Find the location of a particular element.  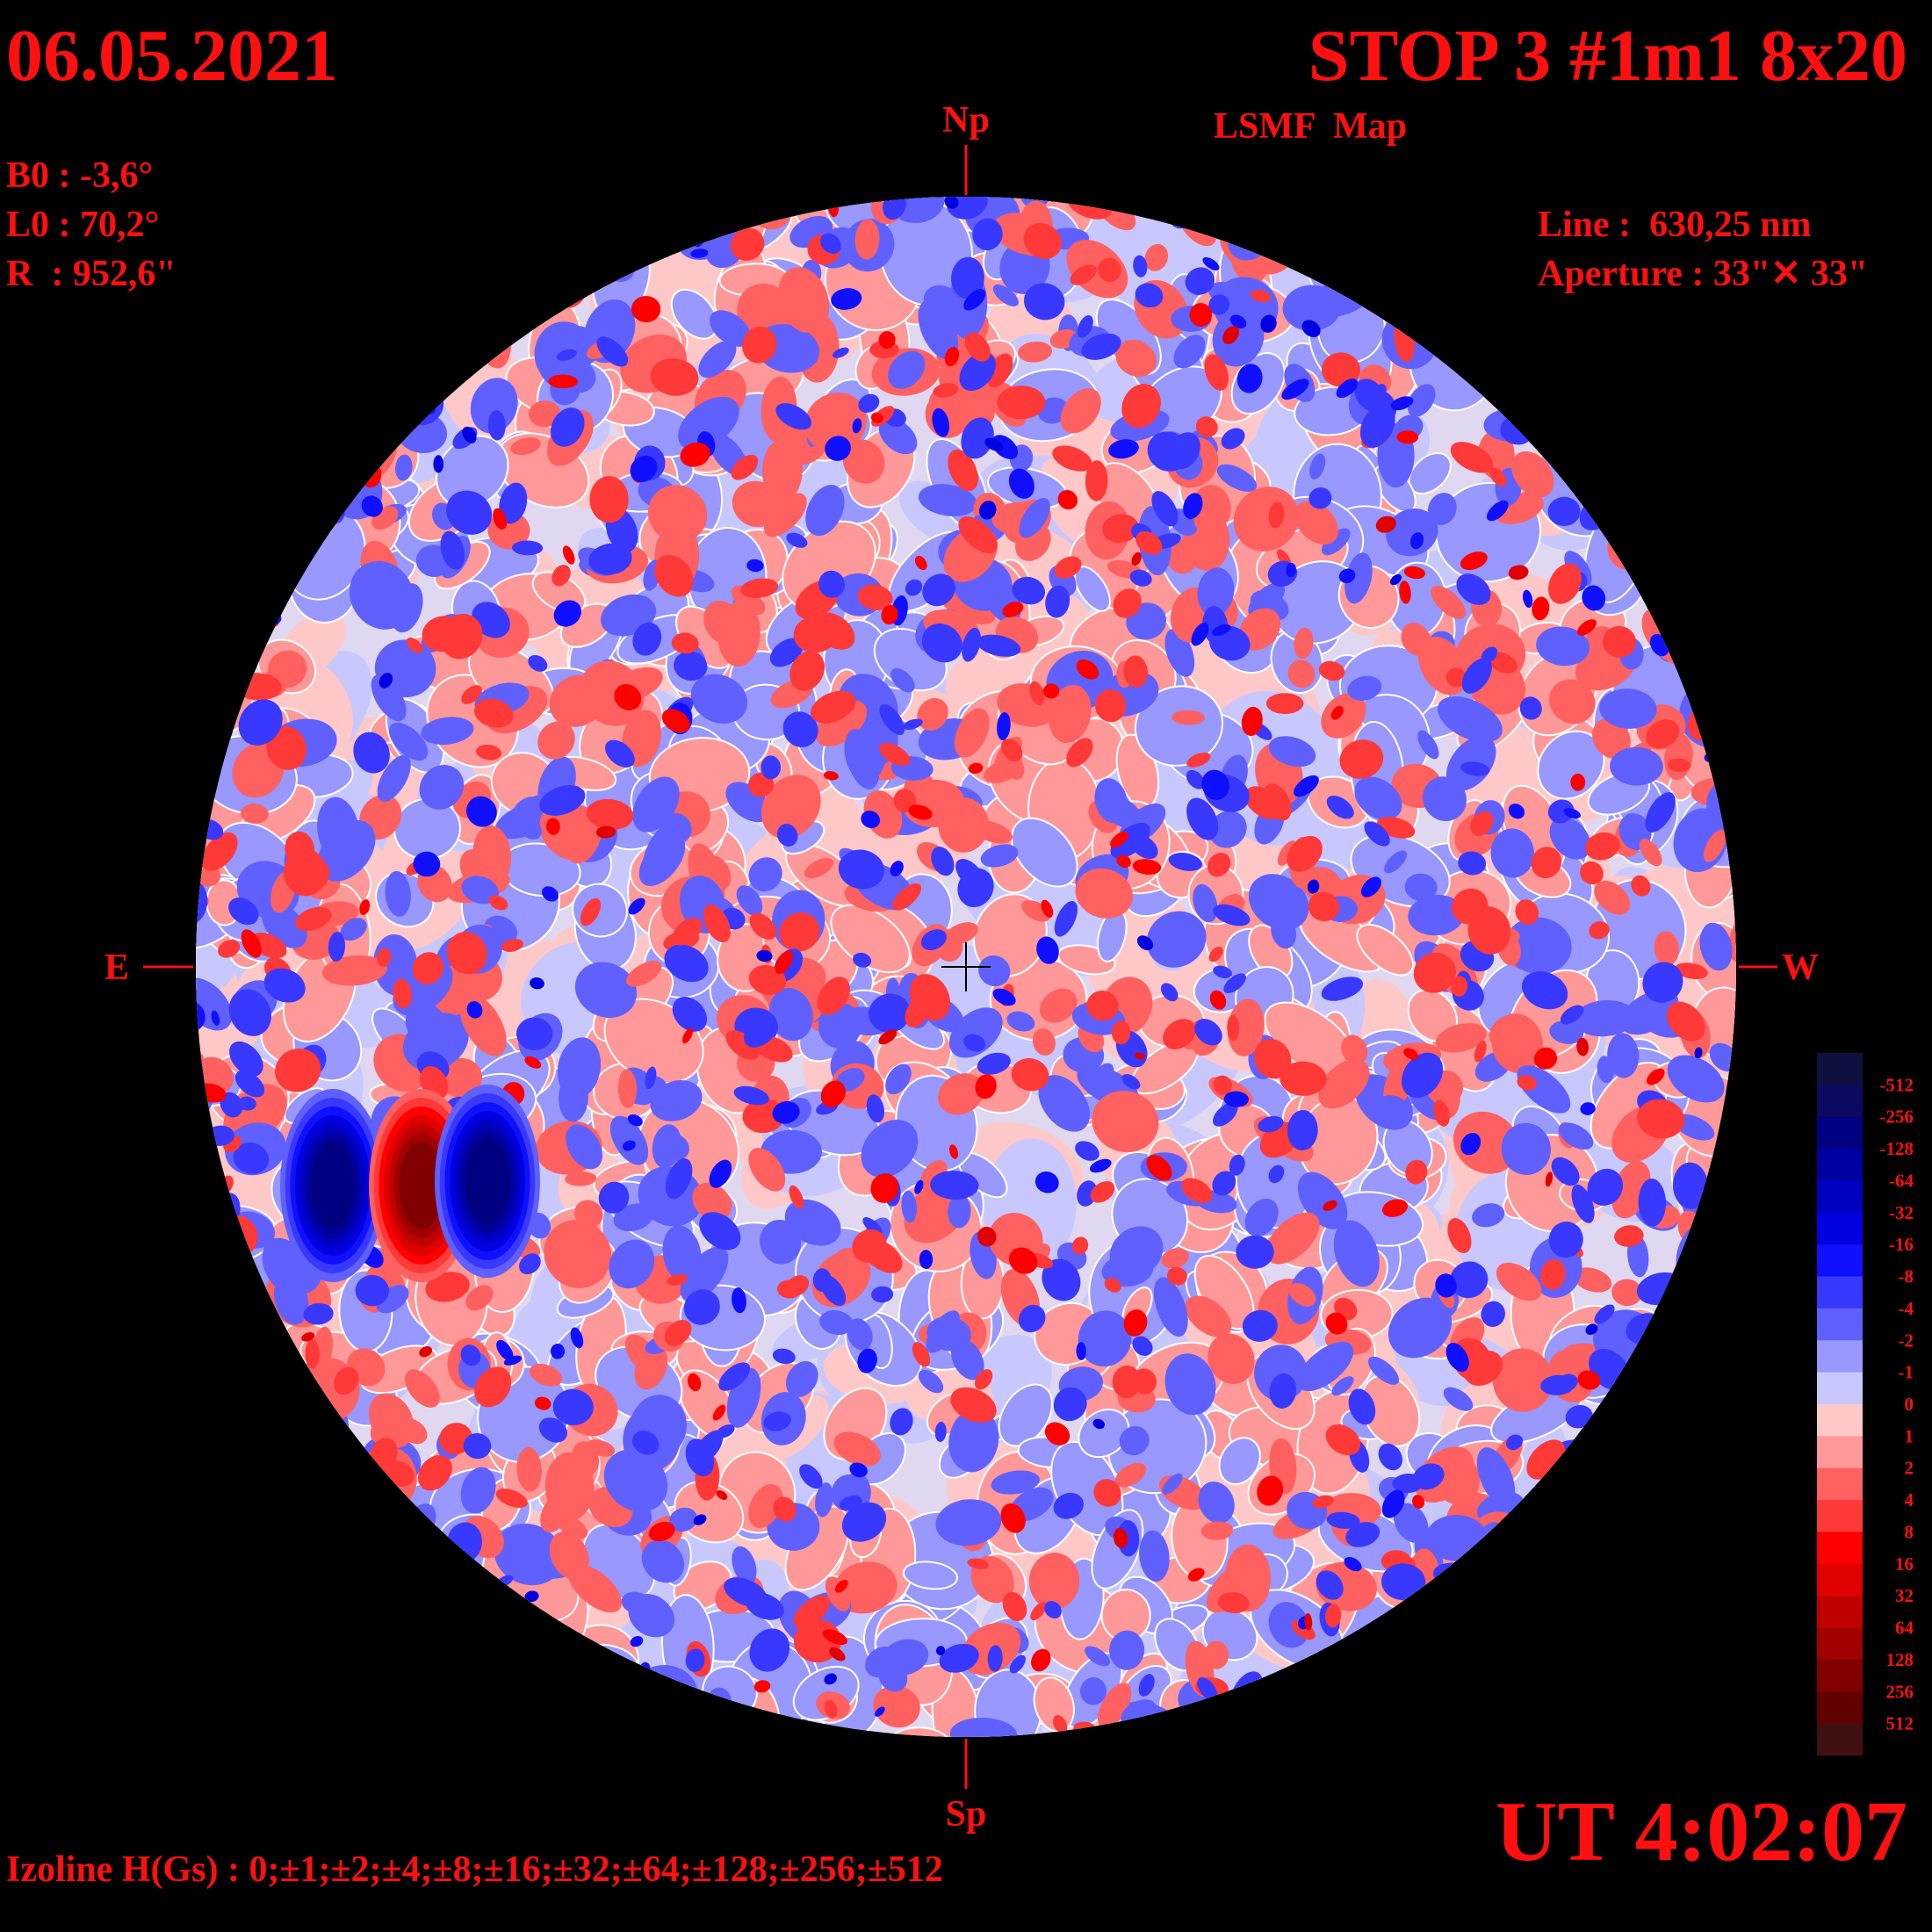

south-label: Sp is located at coordinates (967, 1814).